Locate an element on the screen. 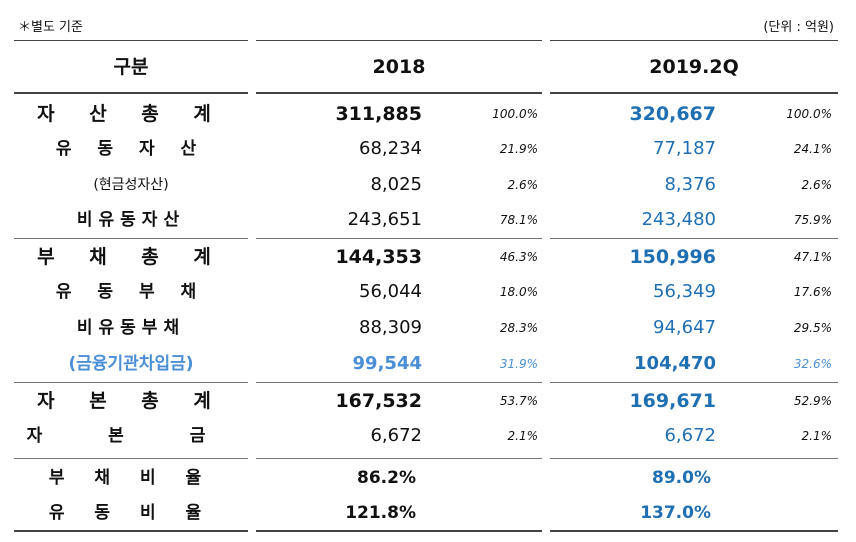 The height and width of the screenshot is (542, 856). value-2018: 167,532 is located at coordinates (378, 401).